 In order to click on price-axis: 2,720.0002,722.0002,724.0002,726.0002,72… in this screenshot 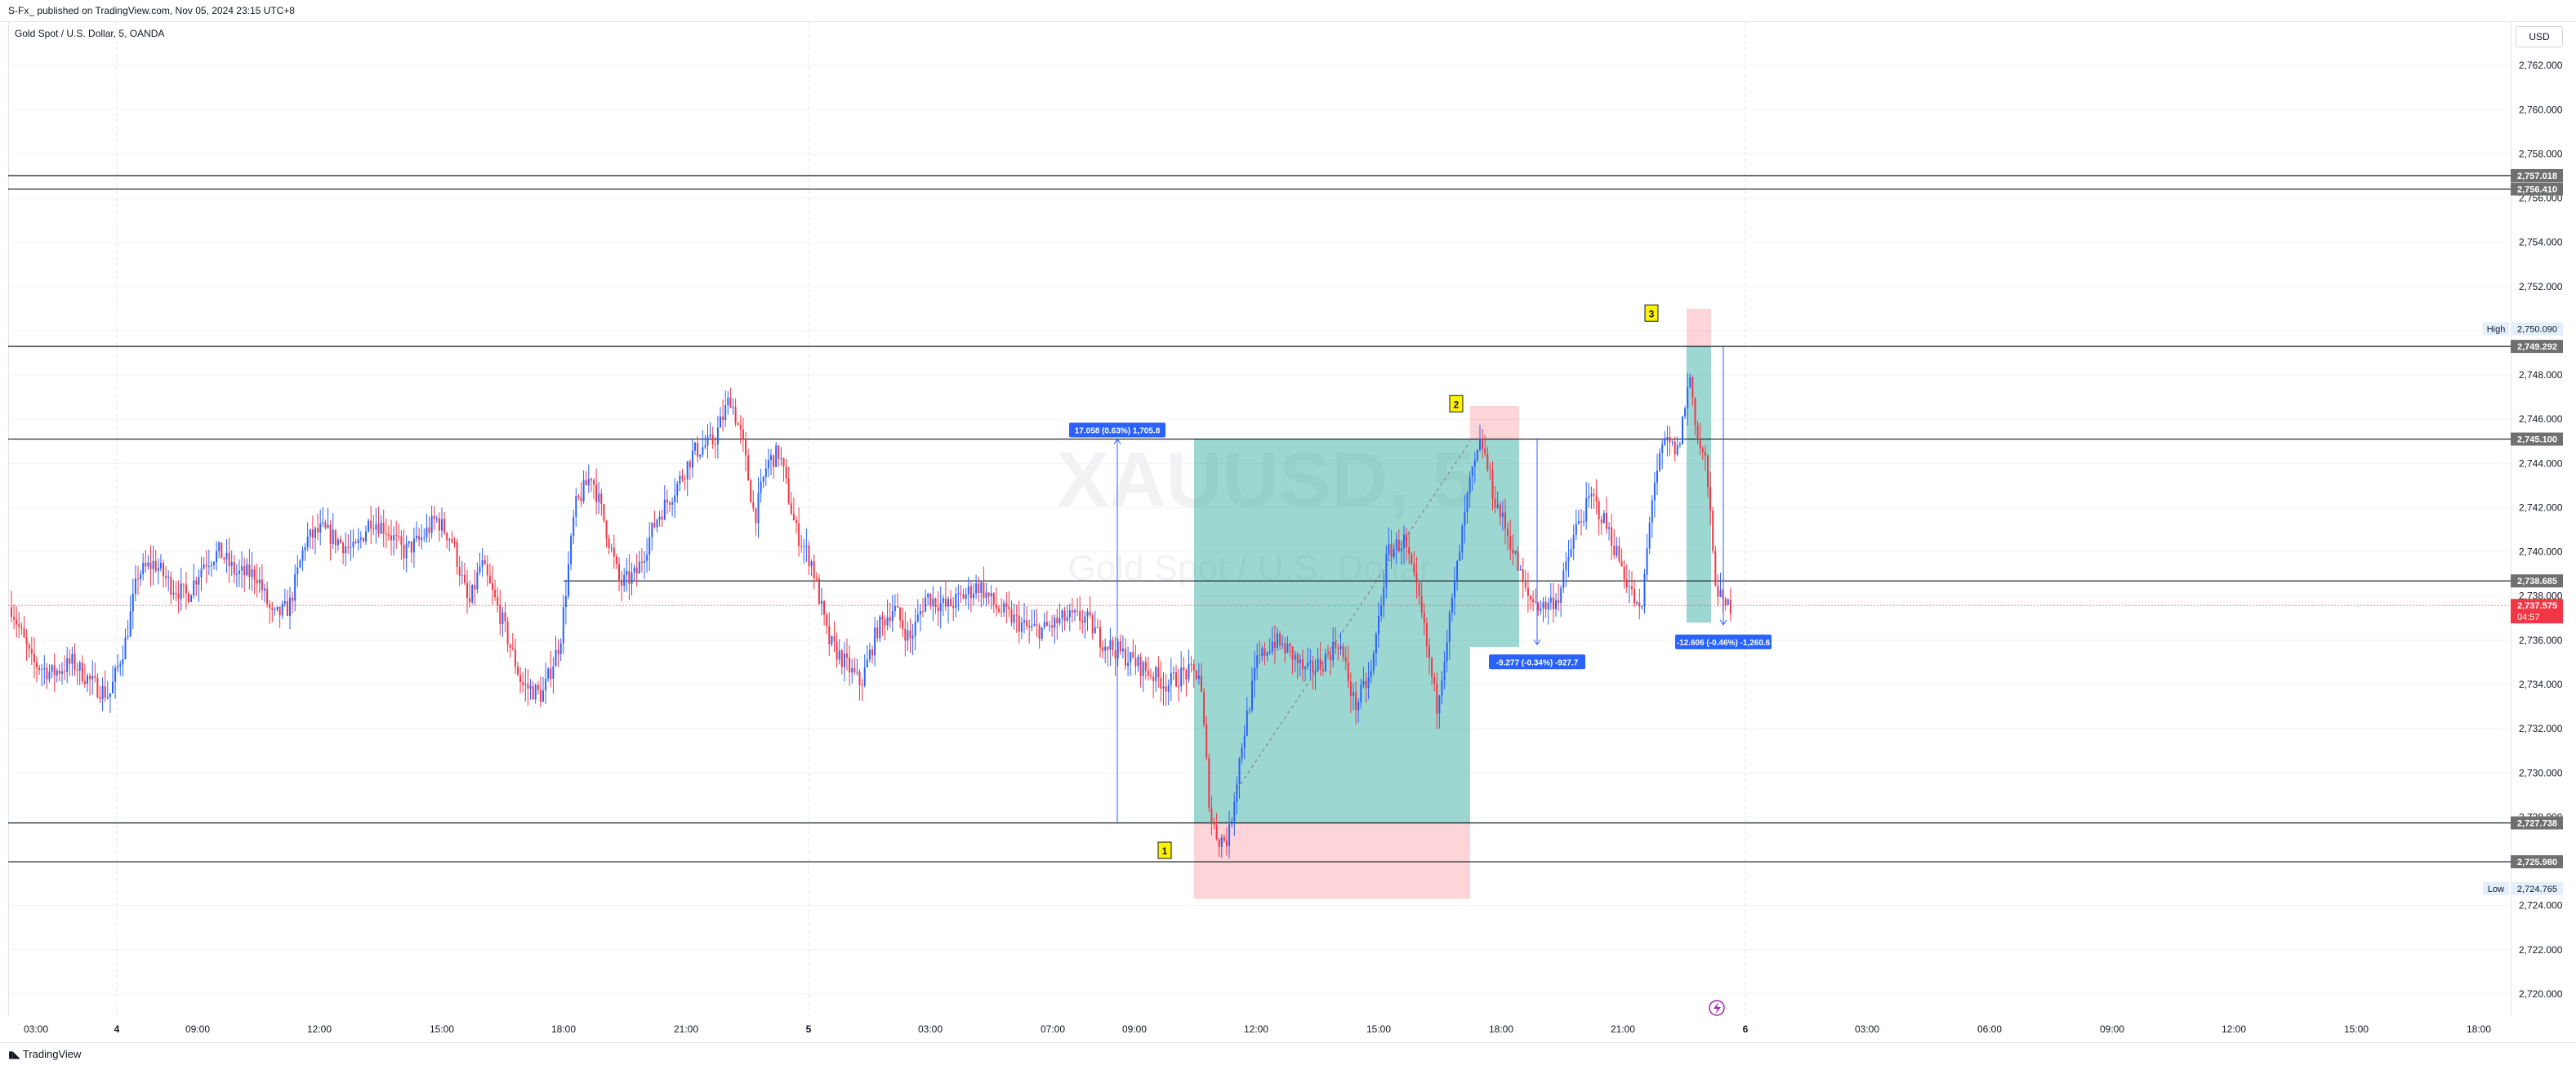, I will do `click(2523, 530)`.